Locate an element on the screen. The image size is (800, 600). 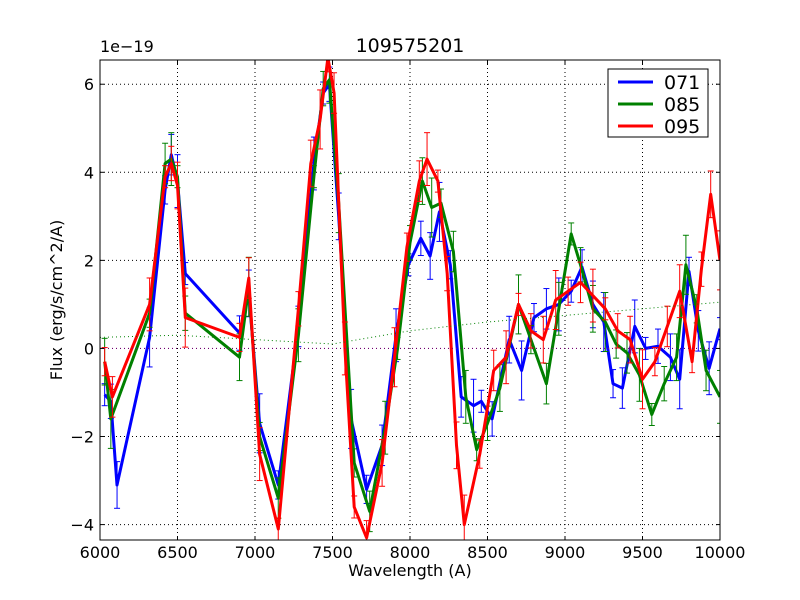
y-tick-label: 4 is located at coordinates (89, 172).